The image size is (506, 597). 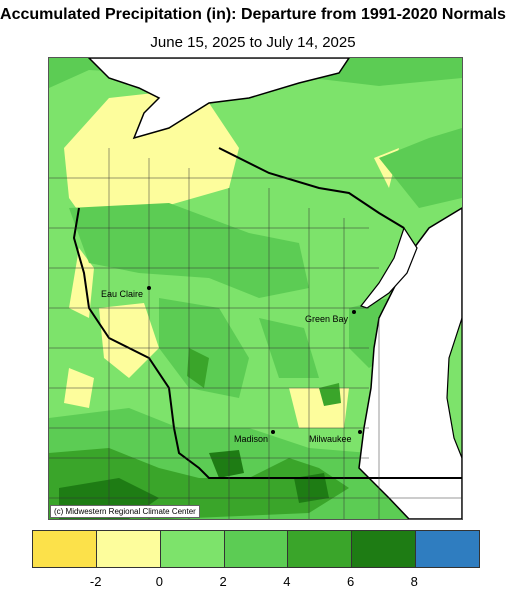 What do you see at coordinates (273, 432) in the screenshot?
I see `madison-dot` at bounding box center [273, 432].